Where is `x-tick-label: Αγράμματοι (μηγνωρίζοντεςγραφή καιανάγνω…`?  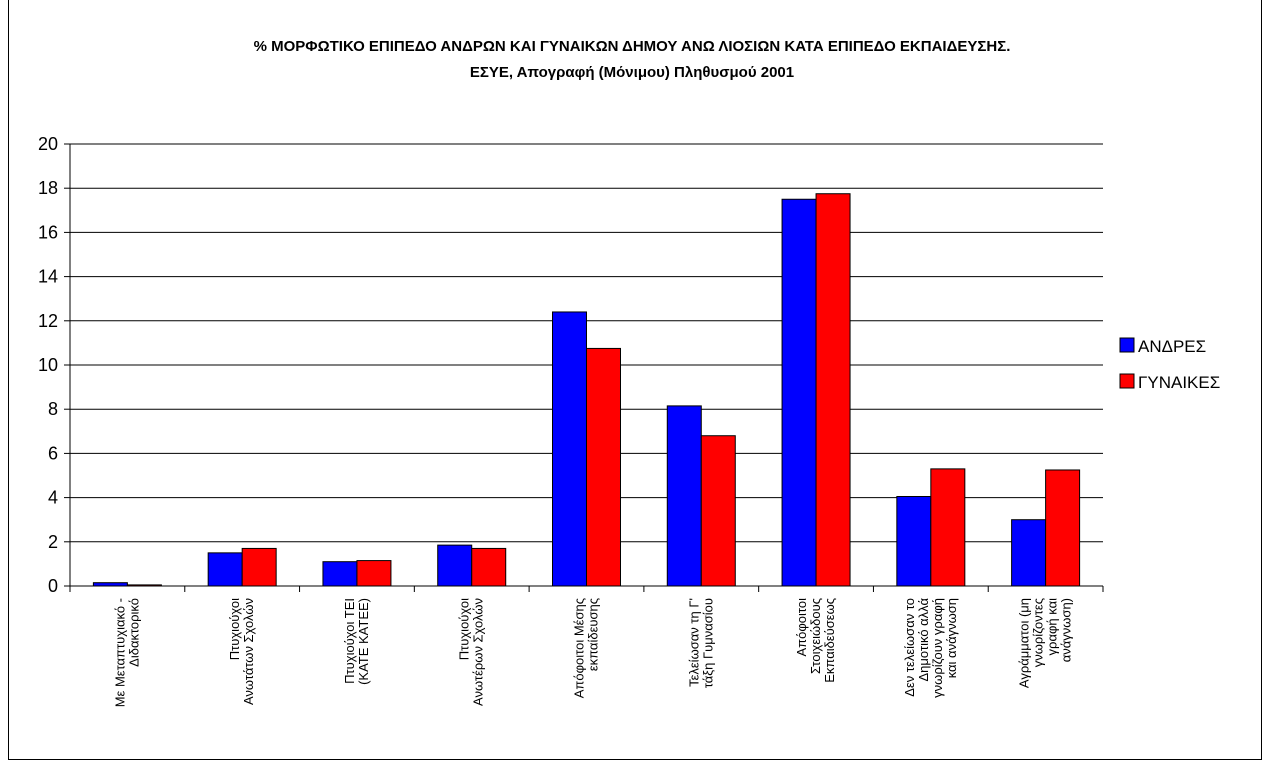 x-tick-label: Αγράμματοι (μηγνωρίζοντεςγραφή καιανάγνω… is located at coordinates (1045, 643).